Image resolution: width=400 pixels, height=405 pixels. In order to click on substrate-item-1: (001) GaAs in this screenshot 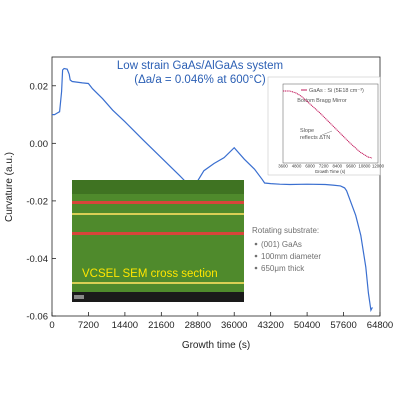, I will do `click(281, 244)`.